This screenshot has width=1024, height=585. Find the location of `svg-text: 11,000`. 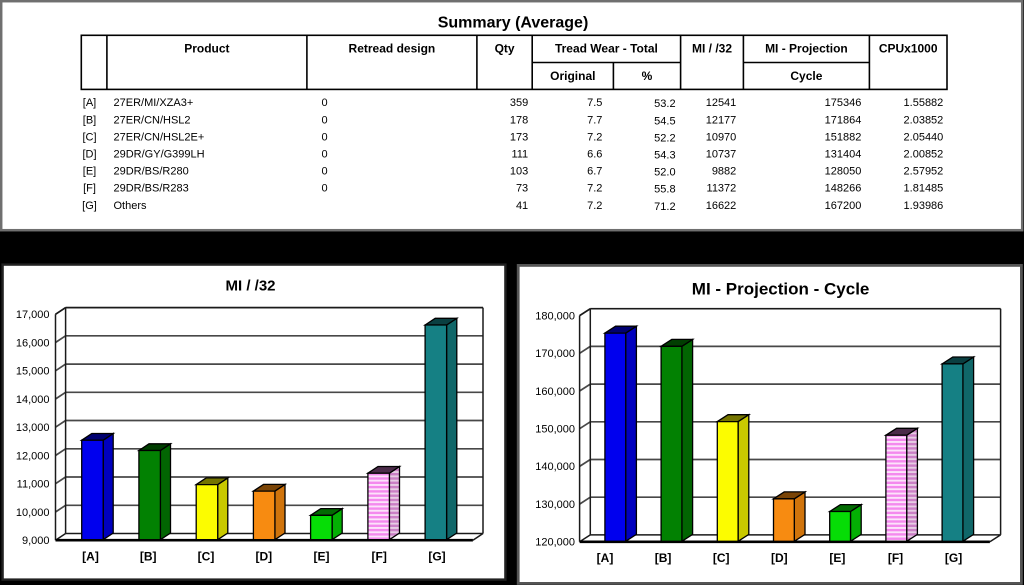

svg-text: 11,000 is located at coordinates (33, 485).